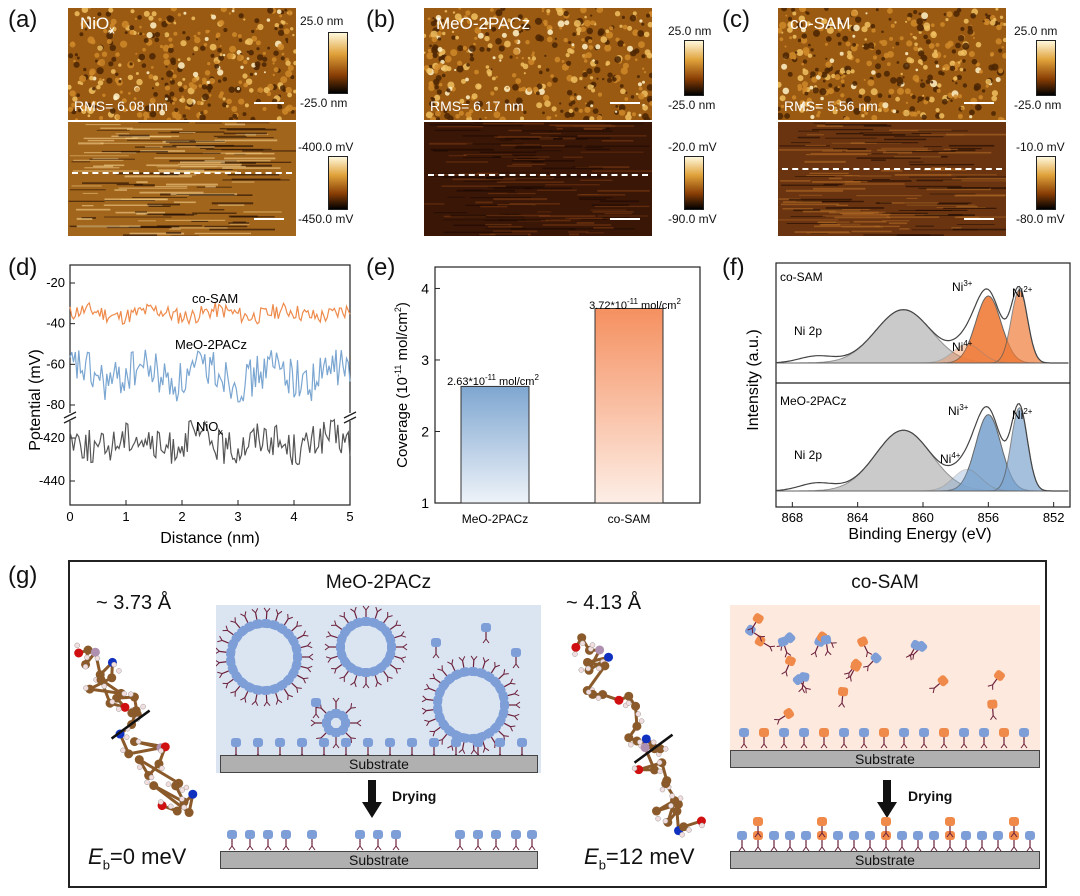 This screenshot has width=1080, height=896. Describe the element at coordinates (1022, 292) in the screenshot. I see `peak-label-ni2plus: Ni2+` at that location.